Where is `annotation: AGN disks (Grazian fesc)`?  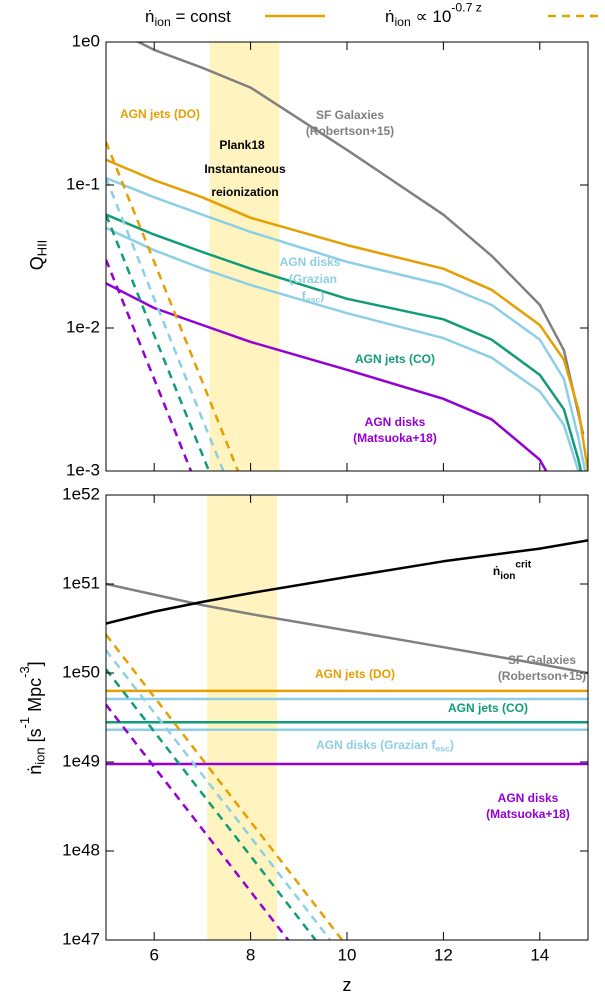 annotation: AGN disks (Grazian fesc) is located at coordinates (385, 746).